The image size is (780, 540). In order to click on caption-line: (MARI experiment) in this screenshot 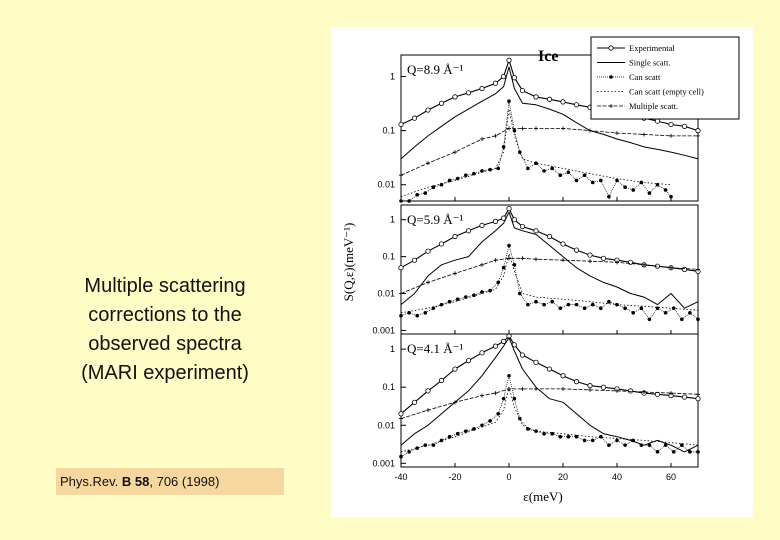, I will do `click(165, 373)`.